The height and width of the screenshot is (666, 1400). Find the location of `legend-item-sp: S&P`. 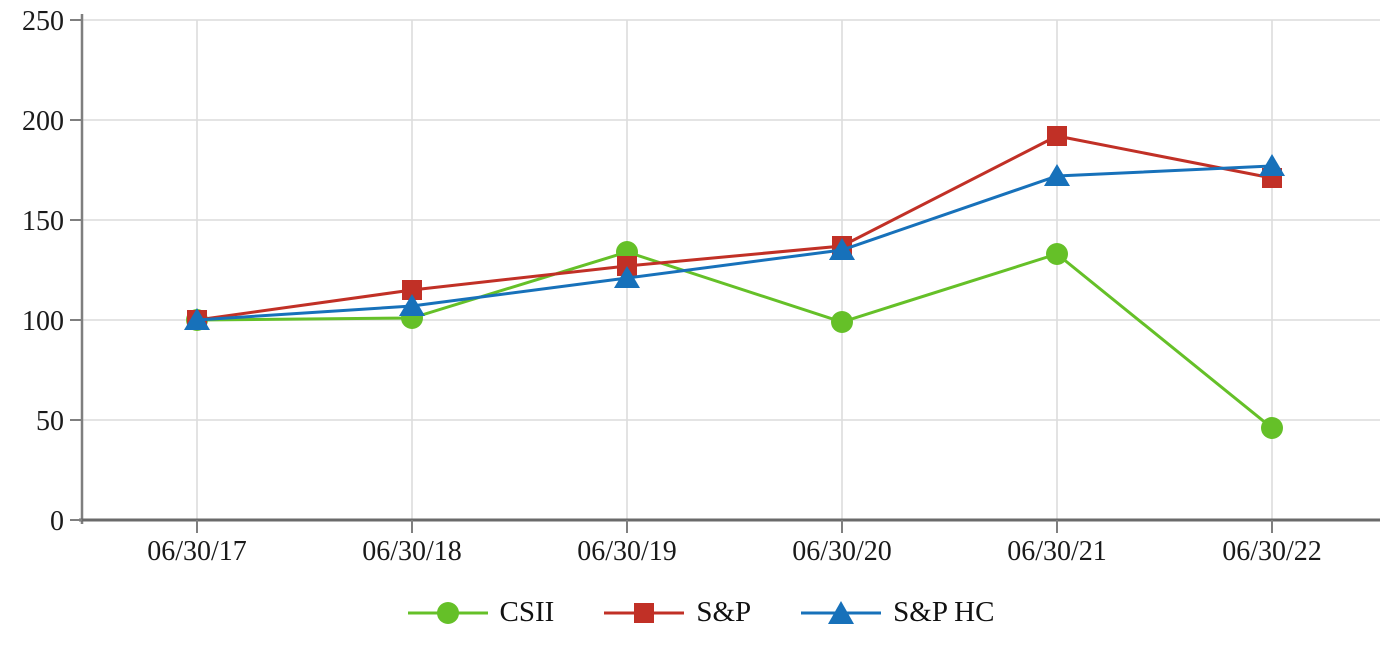

legend-item-sp: S&P is located at coordinates (676, 612).